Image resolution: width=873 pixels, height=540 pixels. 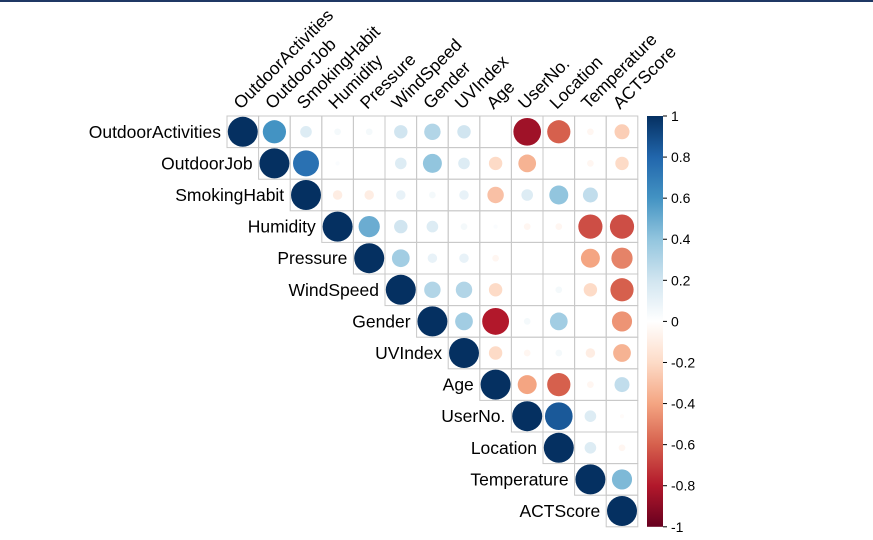 What do you see at coordinates (155, 132) in the screenshot?
I see `row-label-0: OutdoorActivities` at bounding box center [155, 132].